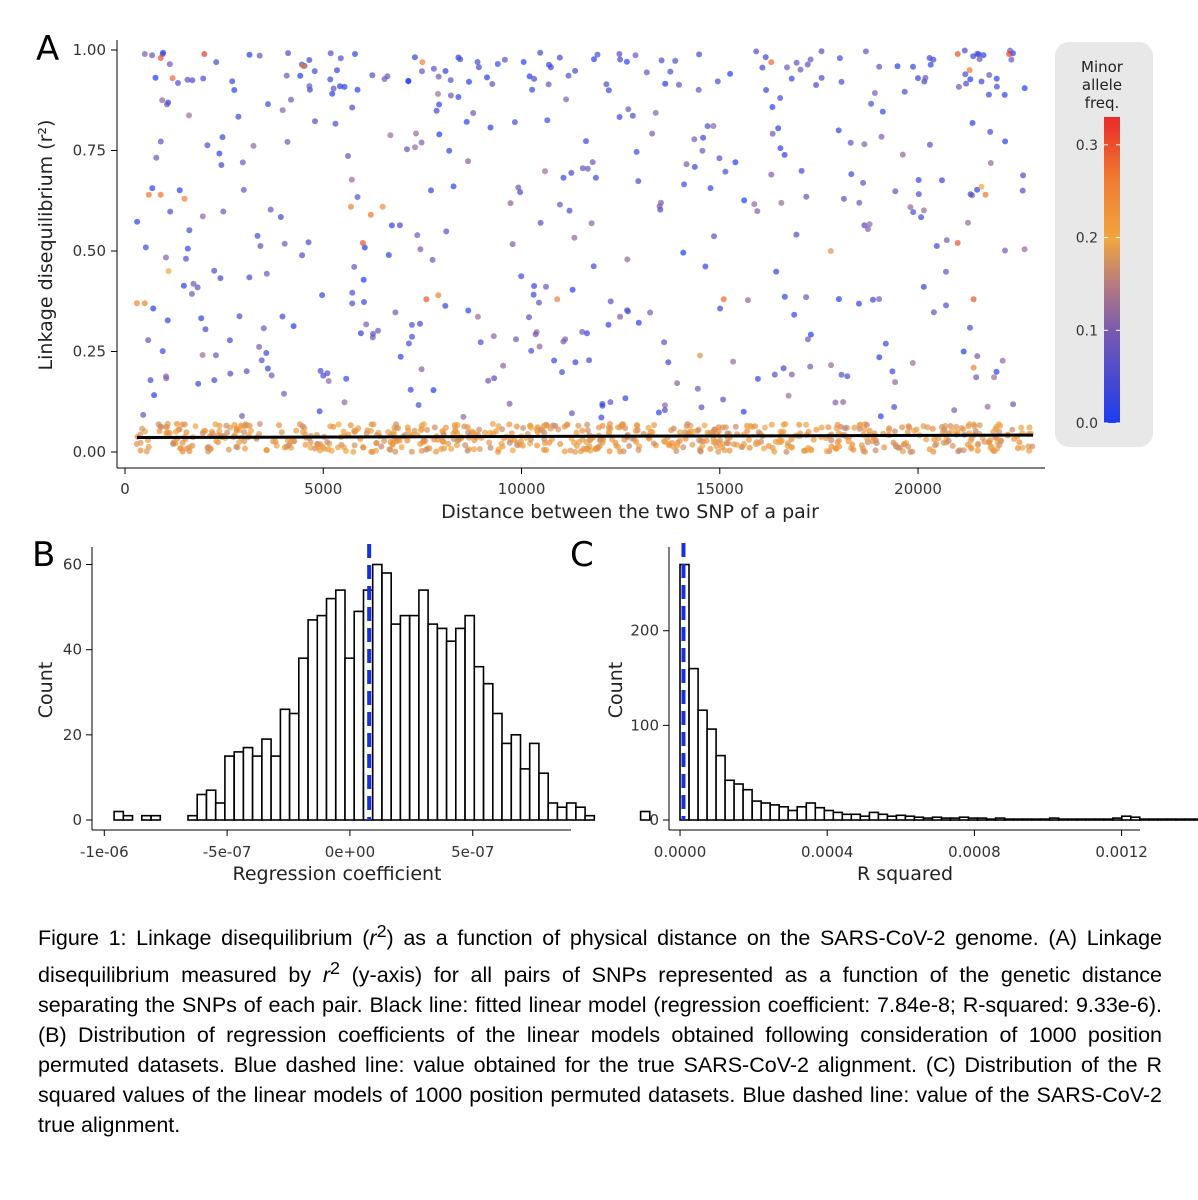  I want to click on y-tick-label: 0.75, so click(89, 151).